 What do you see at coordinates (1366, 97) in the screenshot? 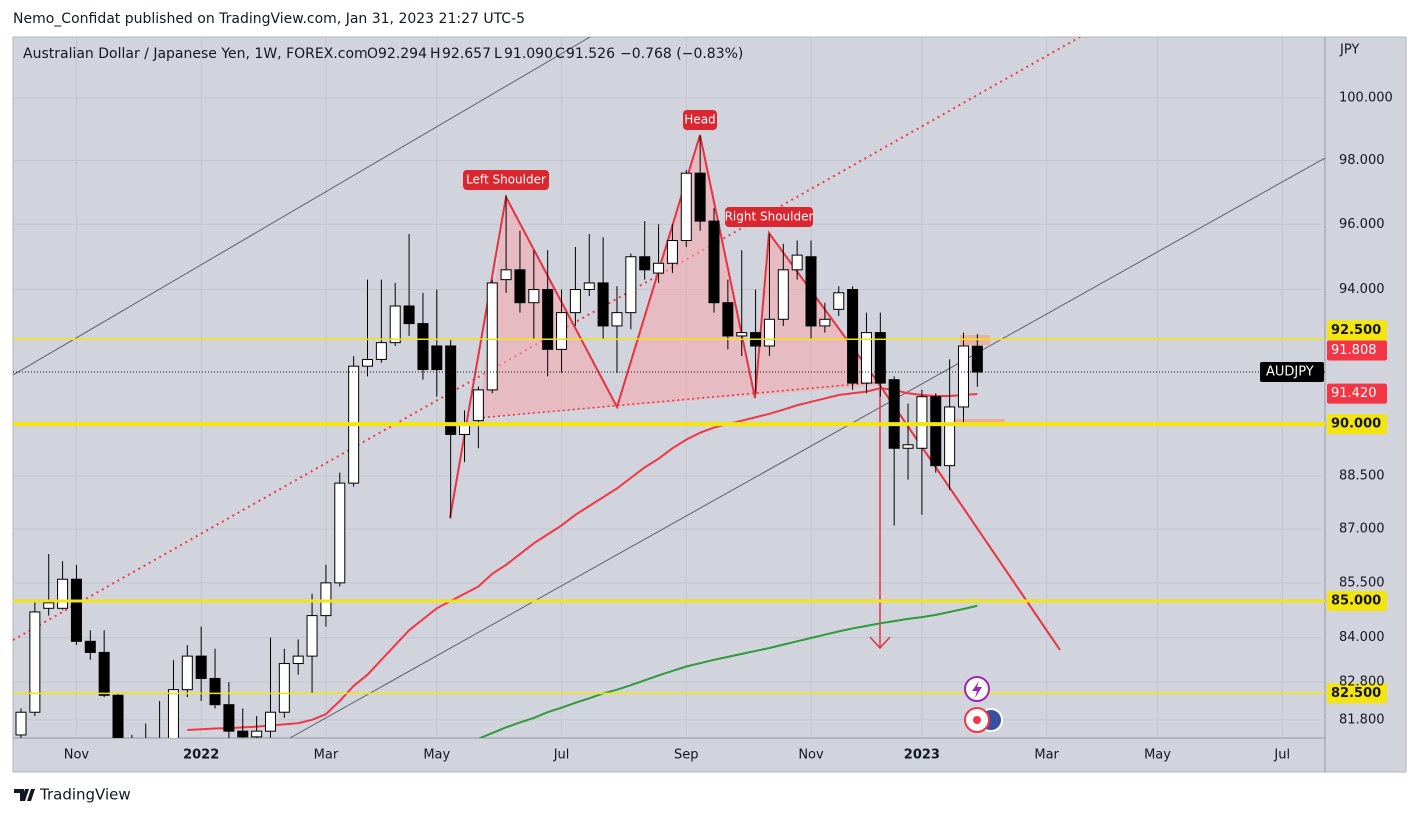
I see `y-tick-label: 100.000` at bounding box center [1366, 97].